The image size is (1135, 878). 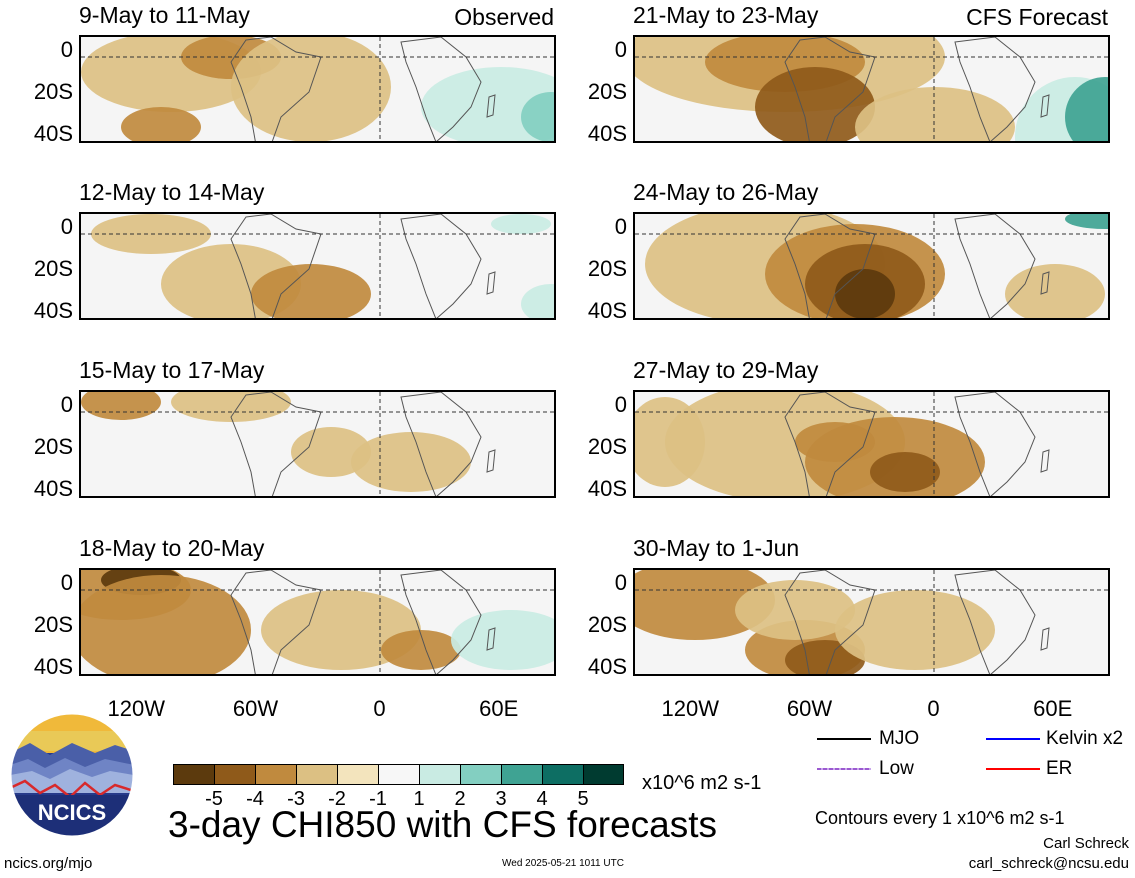 What do you see at coordinates (214, 799) in the screenshot?
I see `colorbar-label: -5` at bounding box center [214, 799].